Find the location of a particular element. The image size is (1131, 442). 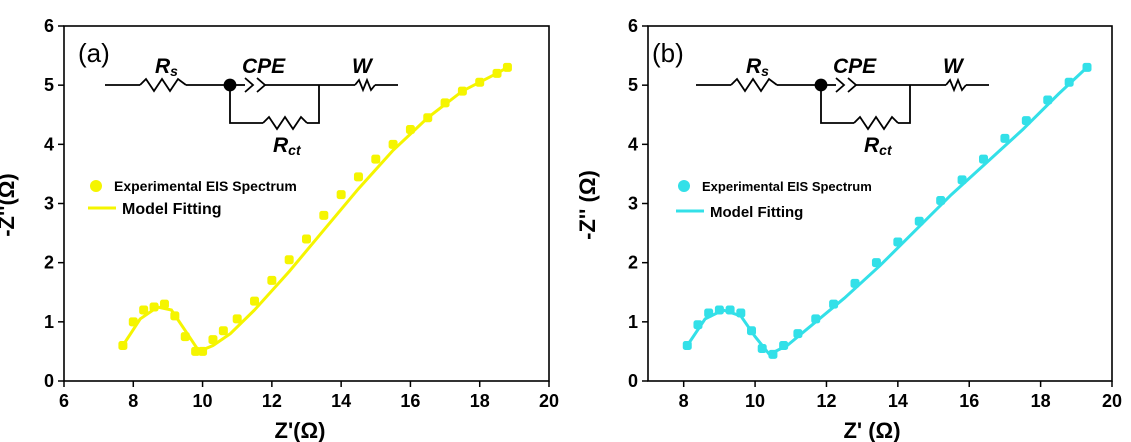

circuit-label-rs: Rs is located at coordinates (757, 67).